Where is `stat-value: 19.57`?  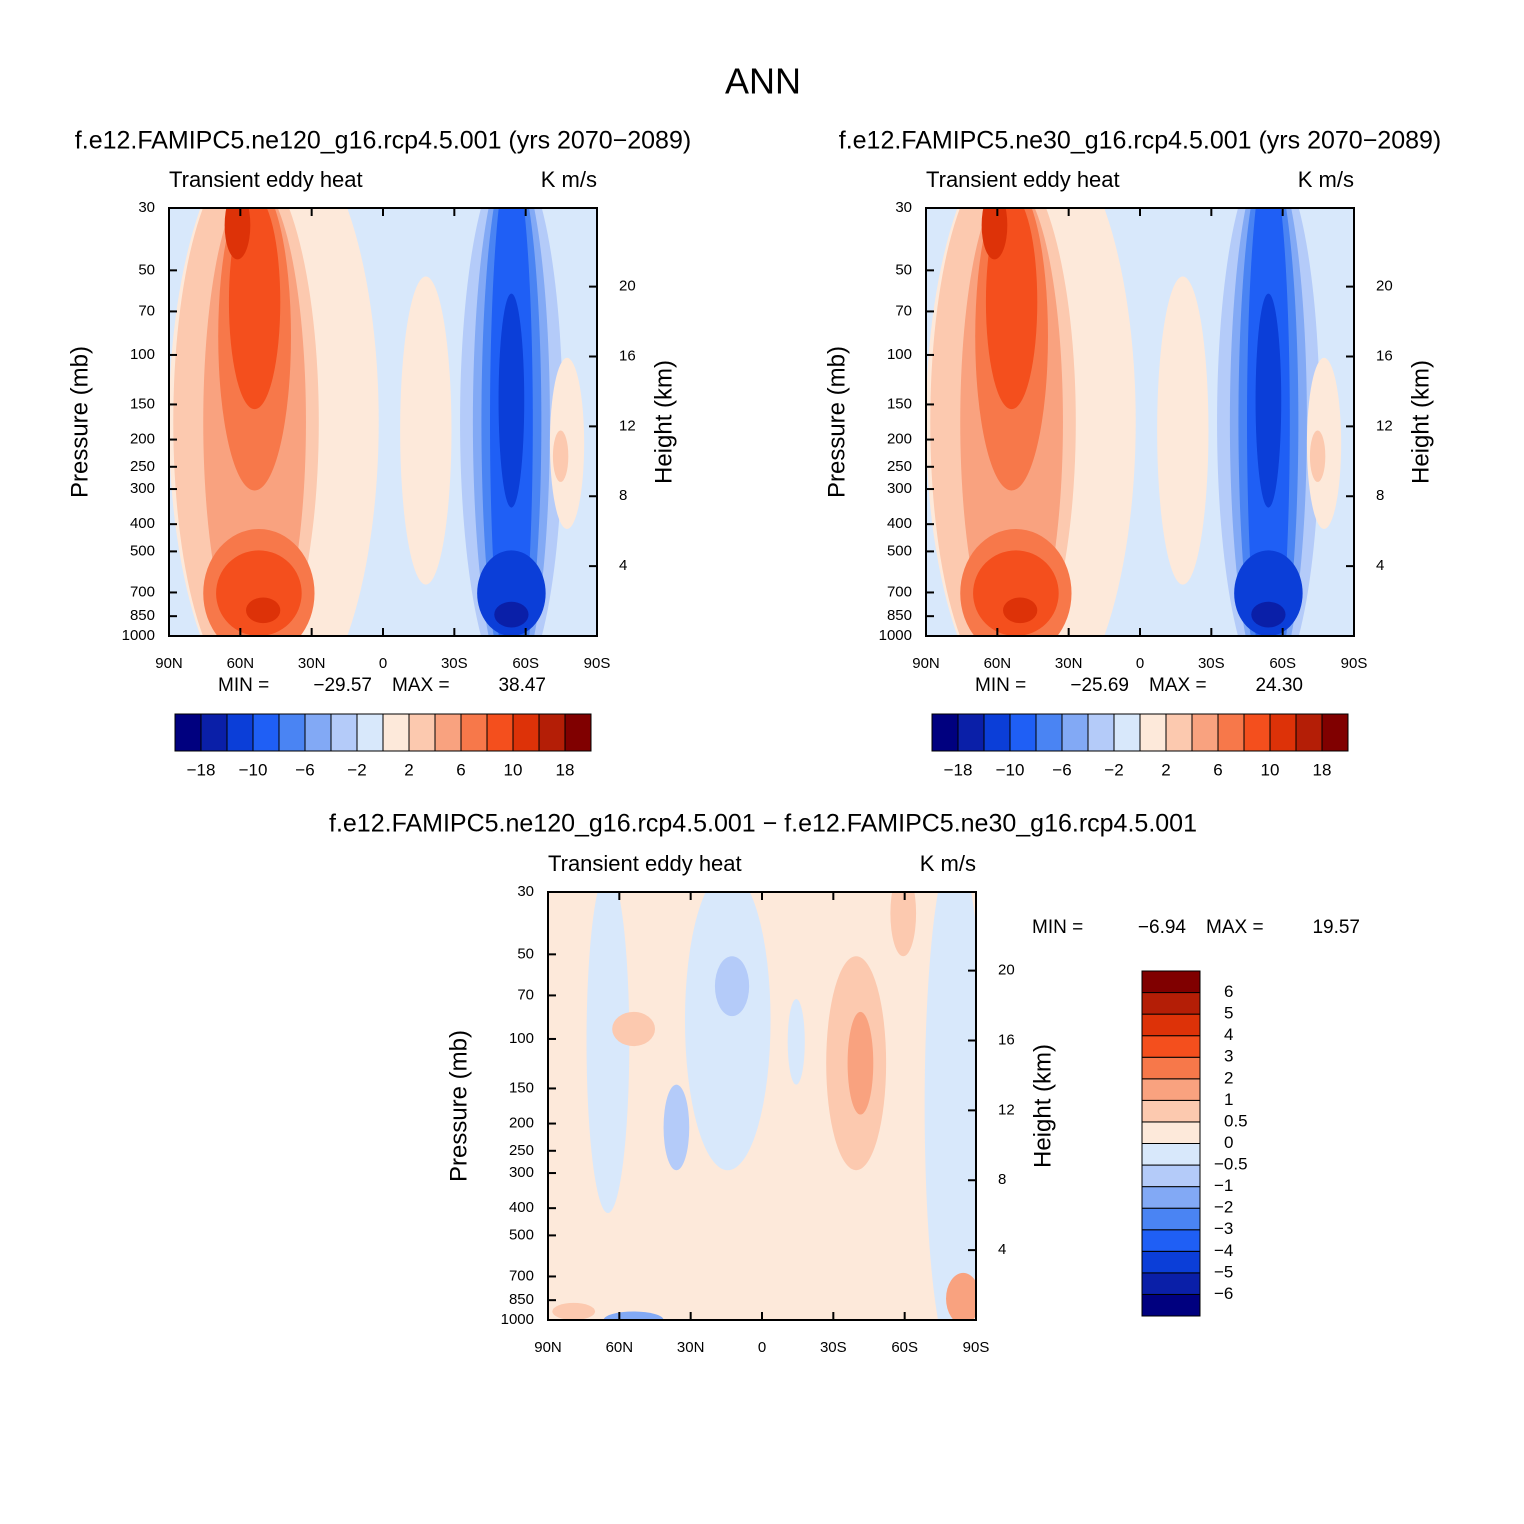 stat-value: 19.57 is located at coordinates (1336, 927).